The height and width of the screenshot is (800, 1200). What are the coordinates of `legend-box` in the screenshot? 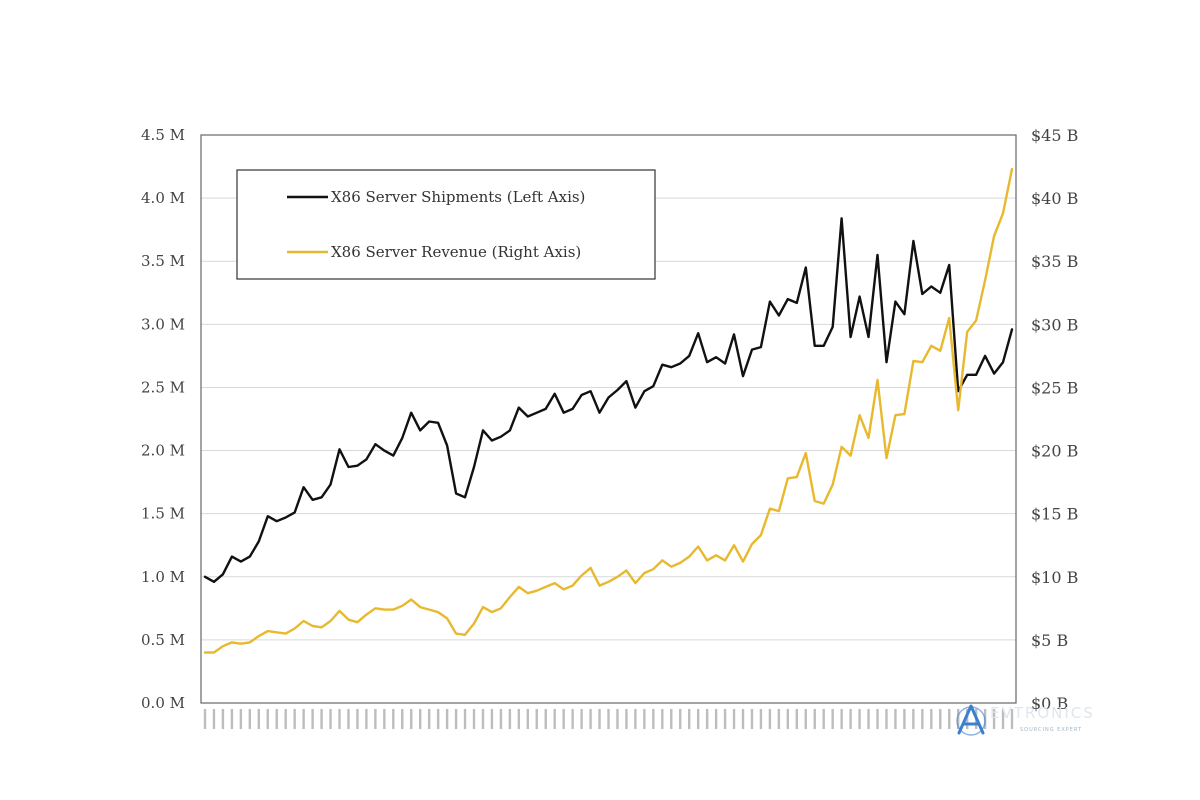 It's located at (446, 224).